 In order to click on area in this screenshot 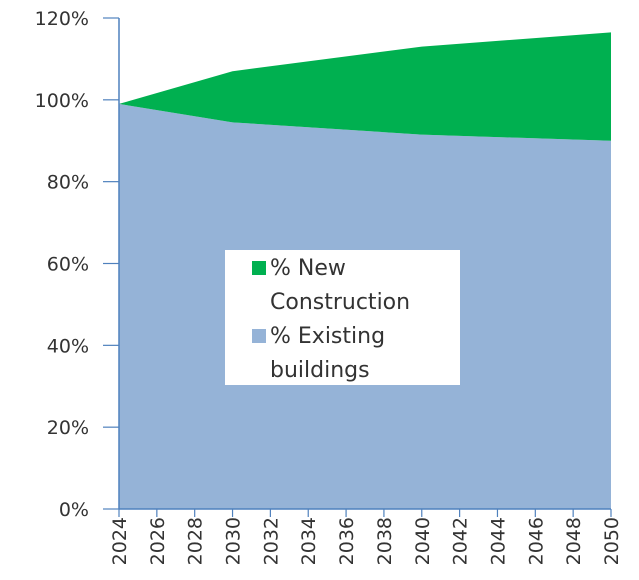, I will do `click(365, 86)`.